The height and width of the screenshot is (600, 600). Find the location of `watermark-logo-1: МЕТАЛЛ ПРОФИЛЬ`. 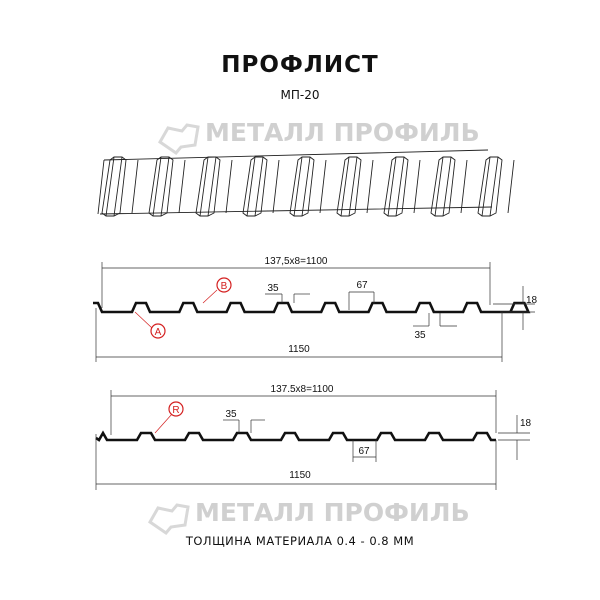

watermark-logo-1: МЕТАЛЛ ПРОФИЛЬ is located at coordinates (319, 137).